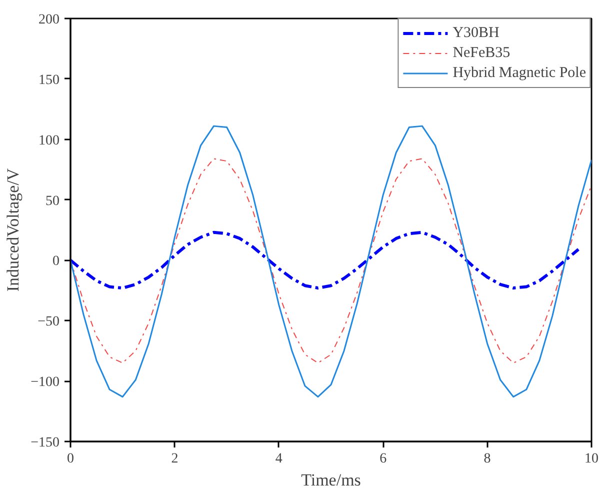 Image resolution: width=603 pixels, height=492 pixels. I want to click on x-tick-label: 2, so click(174, 459).